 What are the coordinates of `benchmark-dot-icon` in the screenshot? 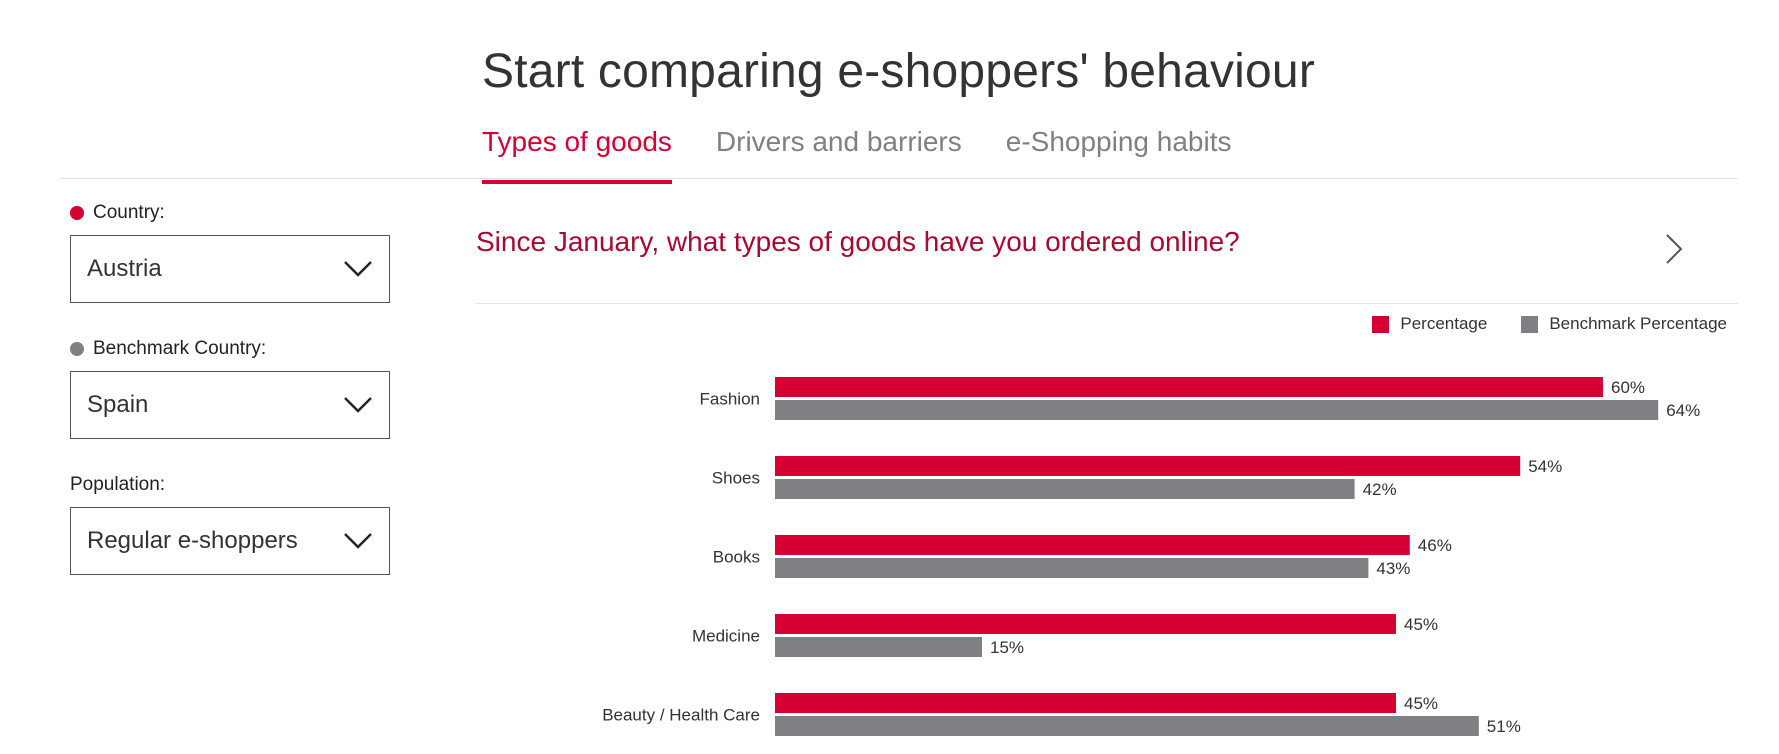 It's located at (77, 349).